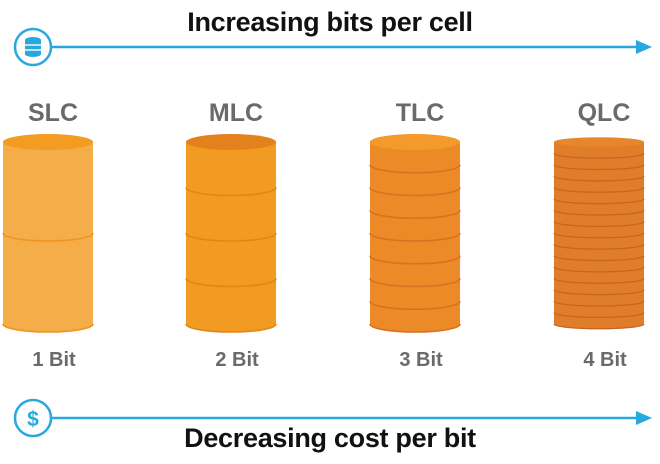  Describe the element at coordinates (53, 113) in the screenshot. I see `label-slc: SLC` at that location.